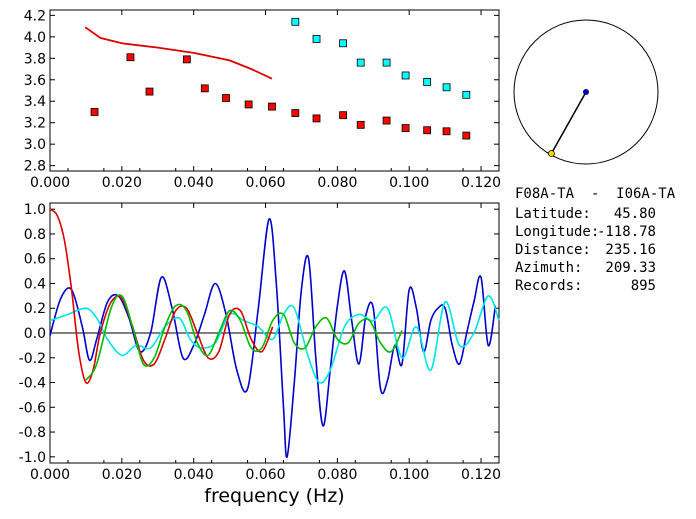  I want to click on bot-x-tick-label: 0.120, so click(481, 475).